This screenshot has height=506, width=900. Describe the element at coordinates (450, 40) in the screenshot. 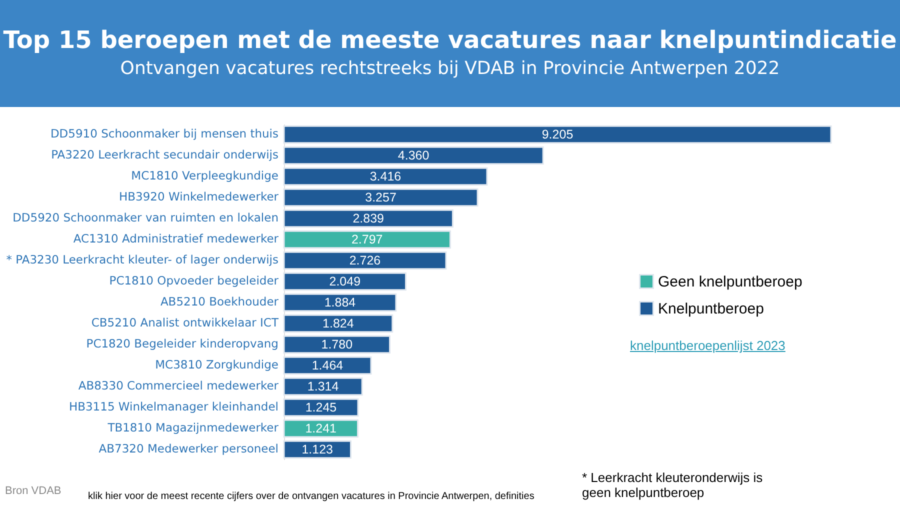

I see `chart-title: Top 15 beroepen met de meeste vacatures naar knelpuntindicatie` at that location.